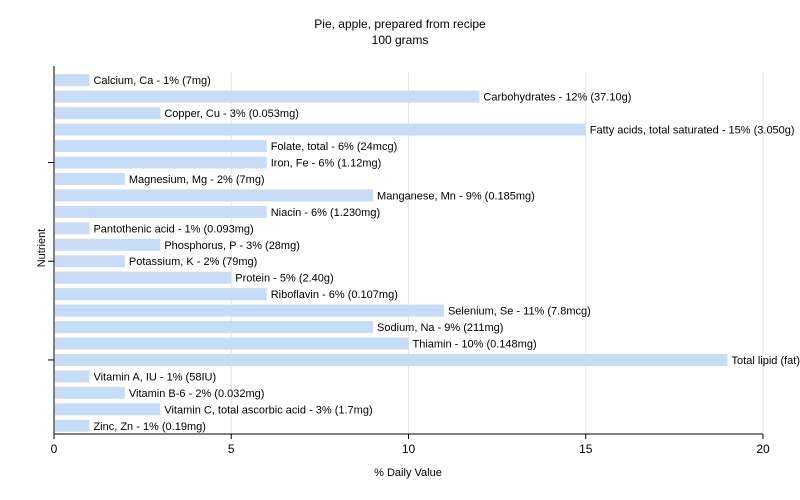 The height and width of the screenshot is (500, 800). Describe the element at coordinates (197, 180) in the screenshot. I see `bar-label: Magnesium, Mg - 2% (7mg)` at that location.